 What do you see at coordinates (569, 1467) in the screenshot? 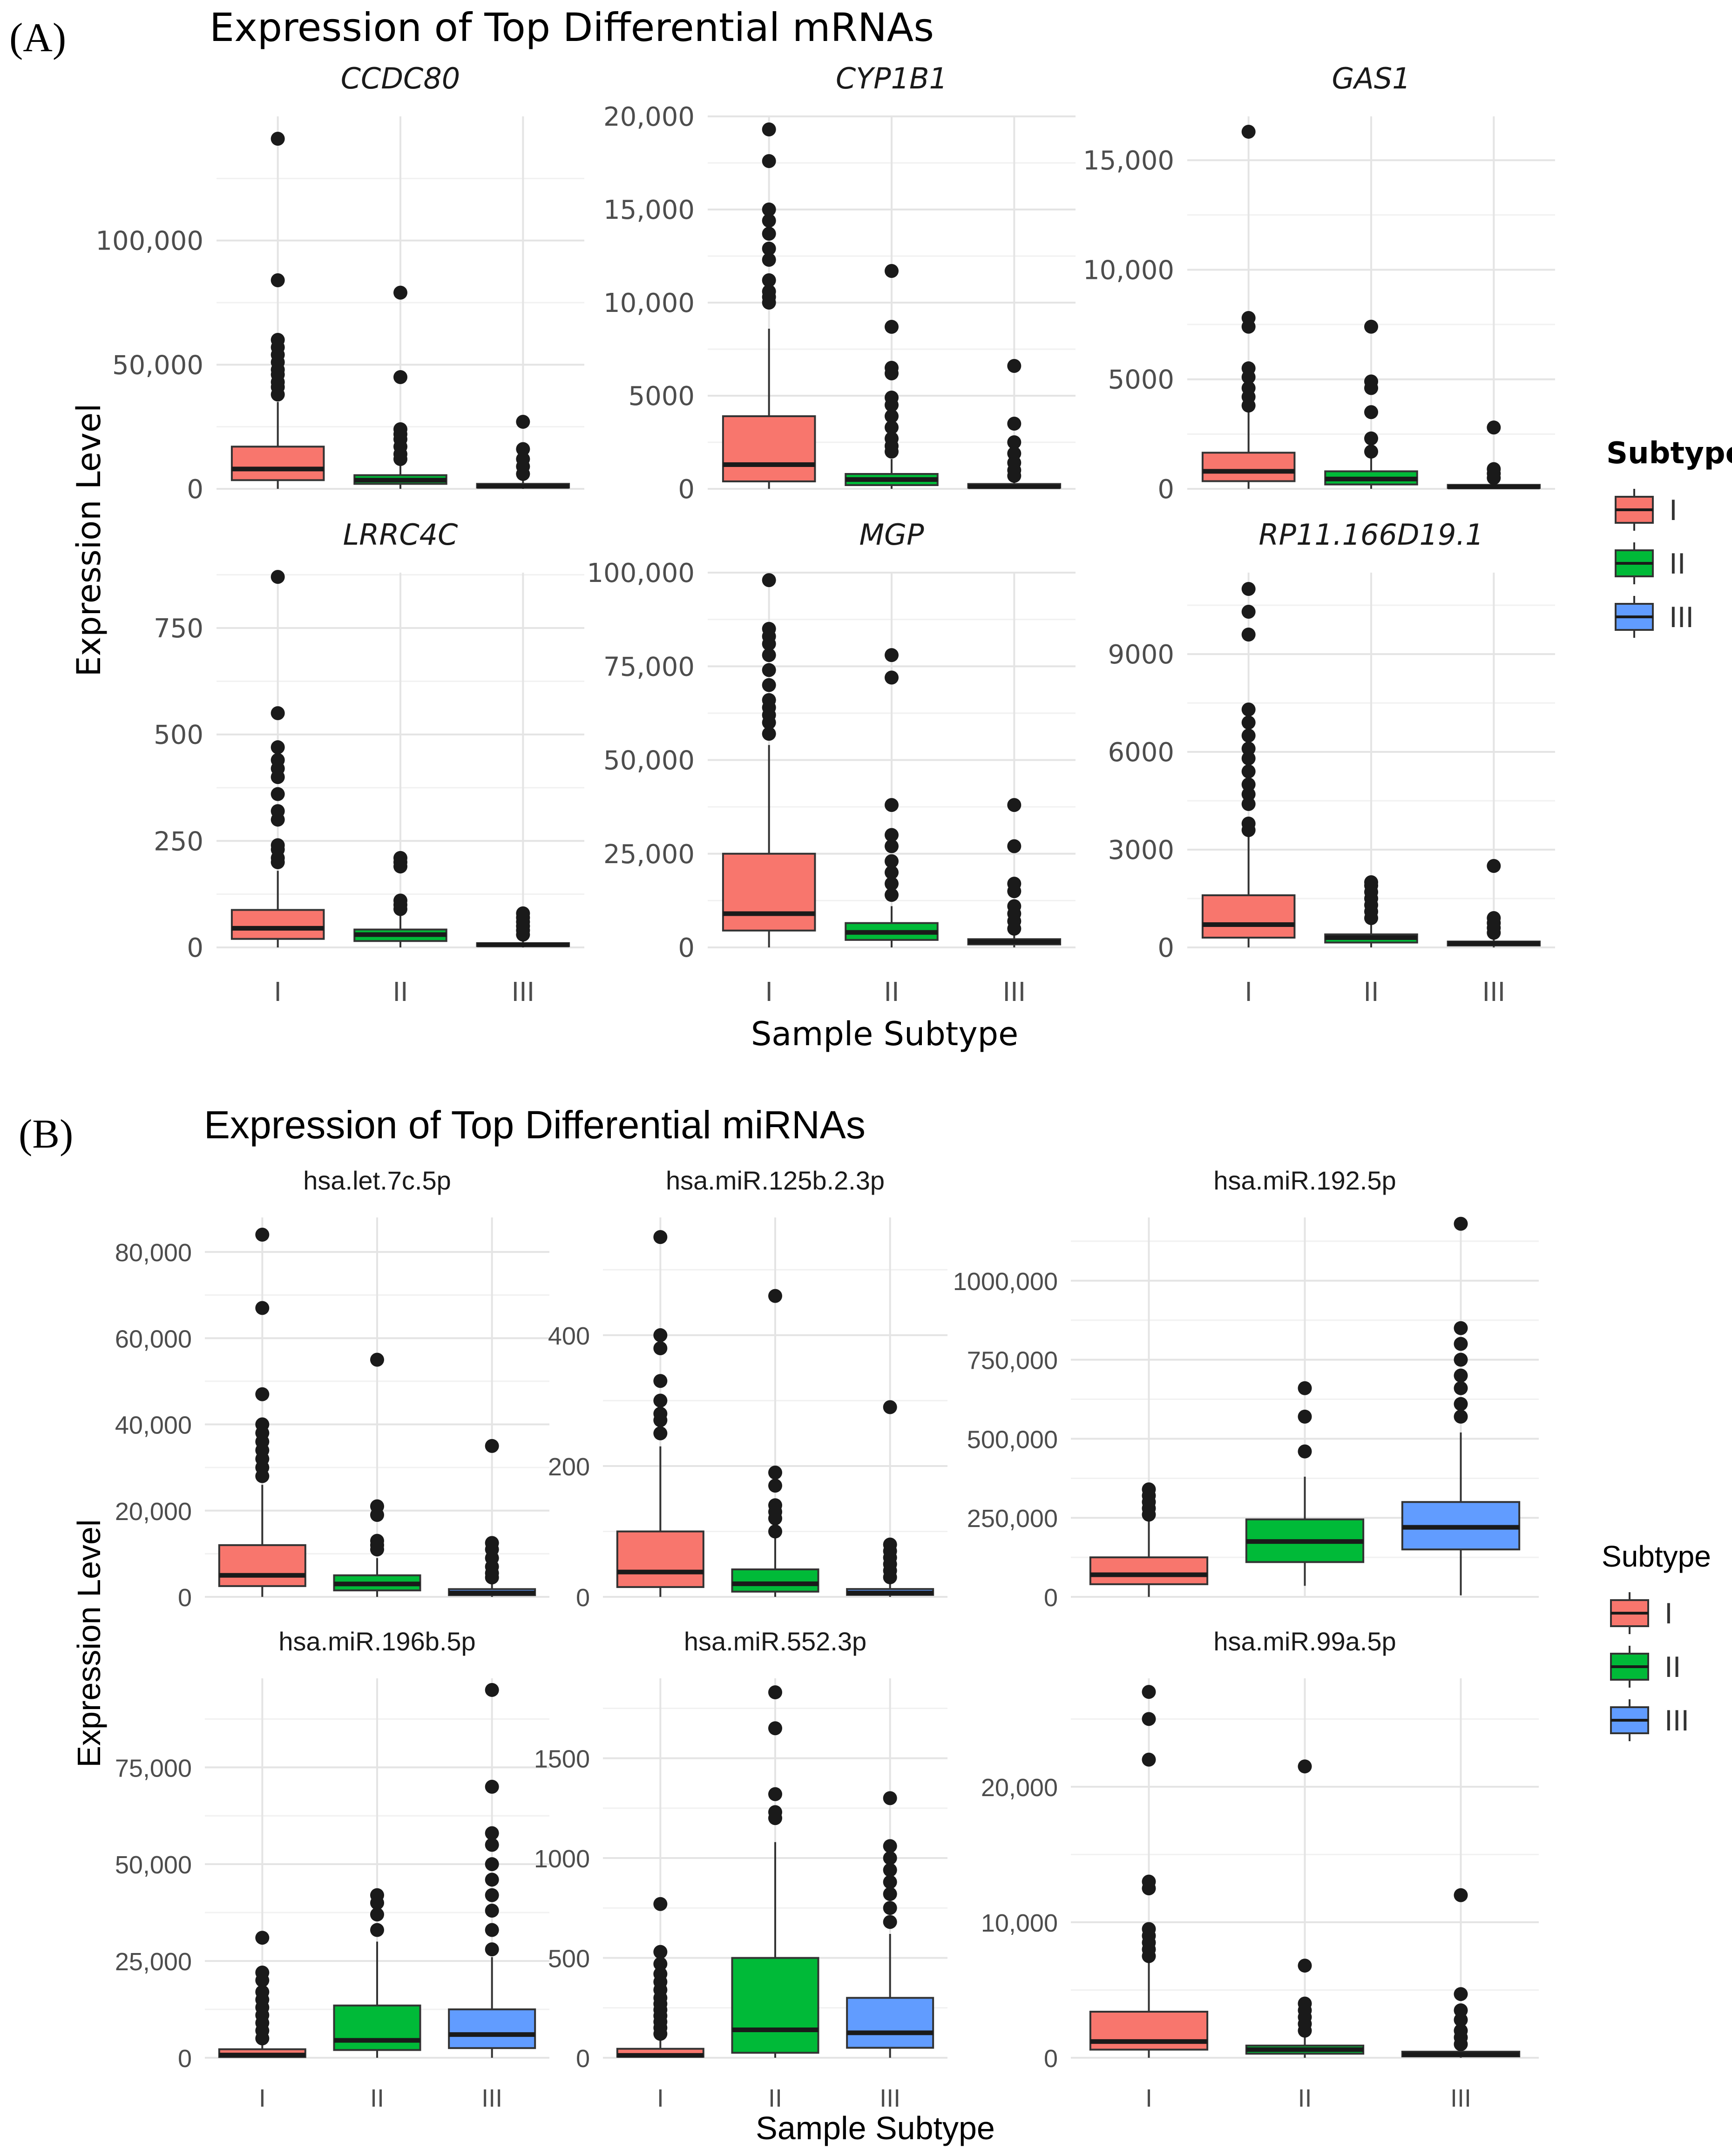
I see `y-tick-label: 200` at bounding box center [569, 1467].